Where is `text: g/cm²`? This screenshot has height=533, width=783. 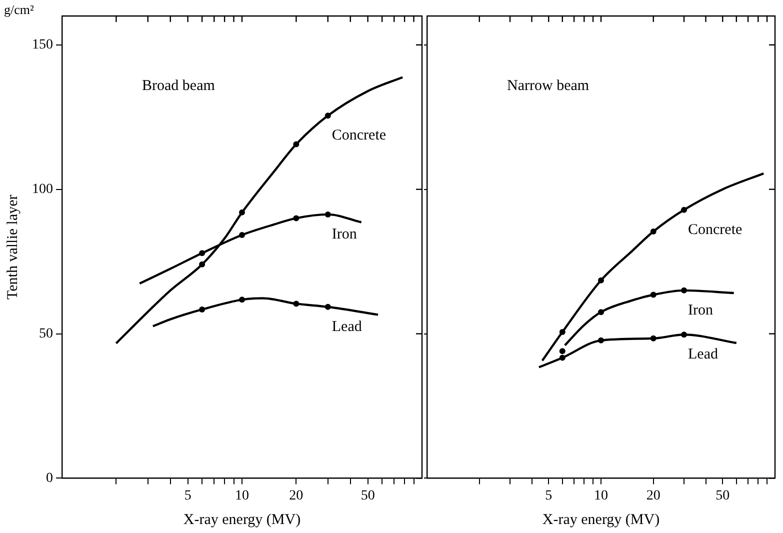 text: g/cm² is located at coordinates (19, 10).